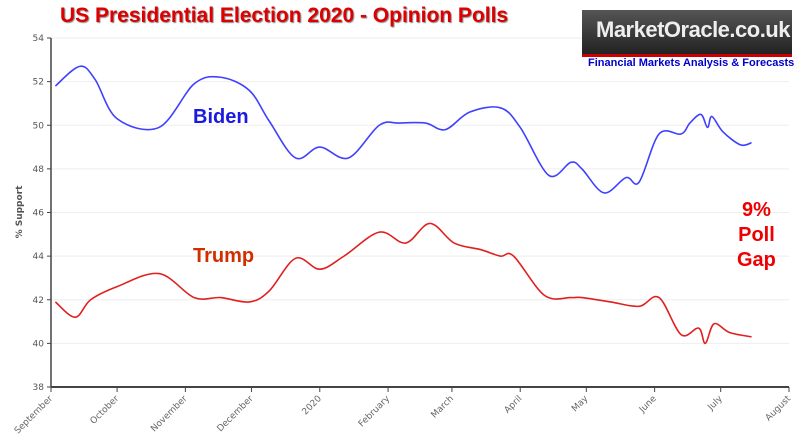  What do you see at coordinates (312, 405) in the screenshot?
I see `x-tick-label: 2020` at bounding box center [312, 405].